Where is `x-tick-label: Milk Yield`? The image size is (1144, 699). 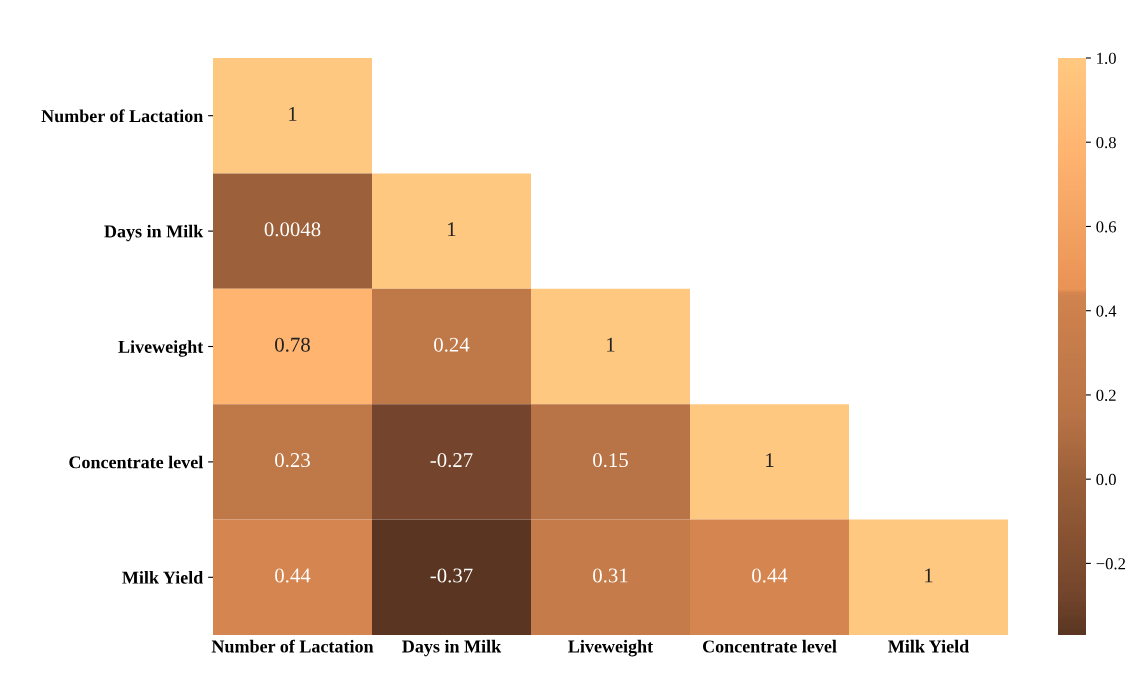 x-tick-label: Milk Yield is located at coordinates (928, 646).